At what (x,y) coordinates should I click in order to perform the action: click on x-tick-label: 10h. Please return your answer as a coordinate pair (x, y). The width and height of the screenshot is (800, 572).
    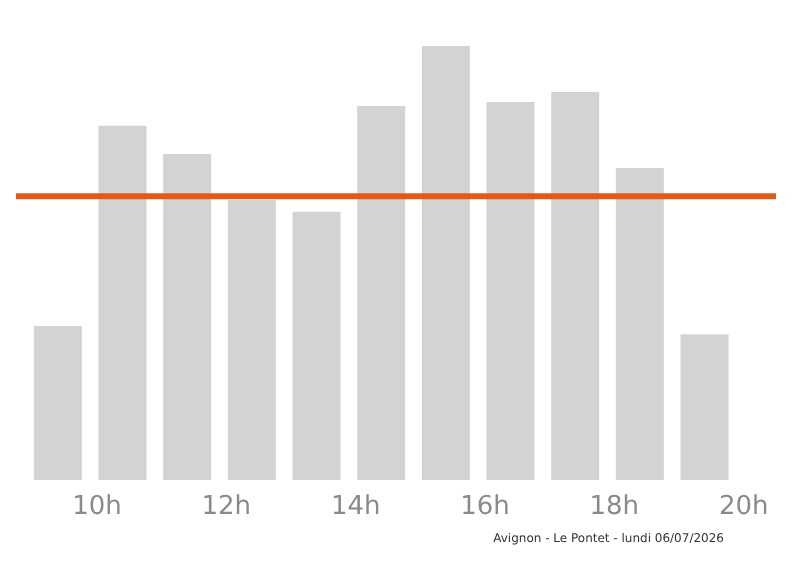
    Looking at the image, I should click on (97, 507).